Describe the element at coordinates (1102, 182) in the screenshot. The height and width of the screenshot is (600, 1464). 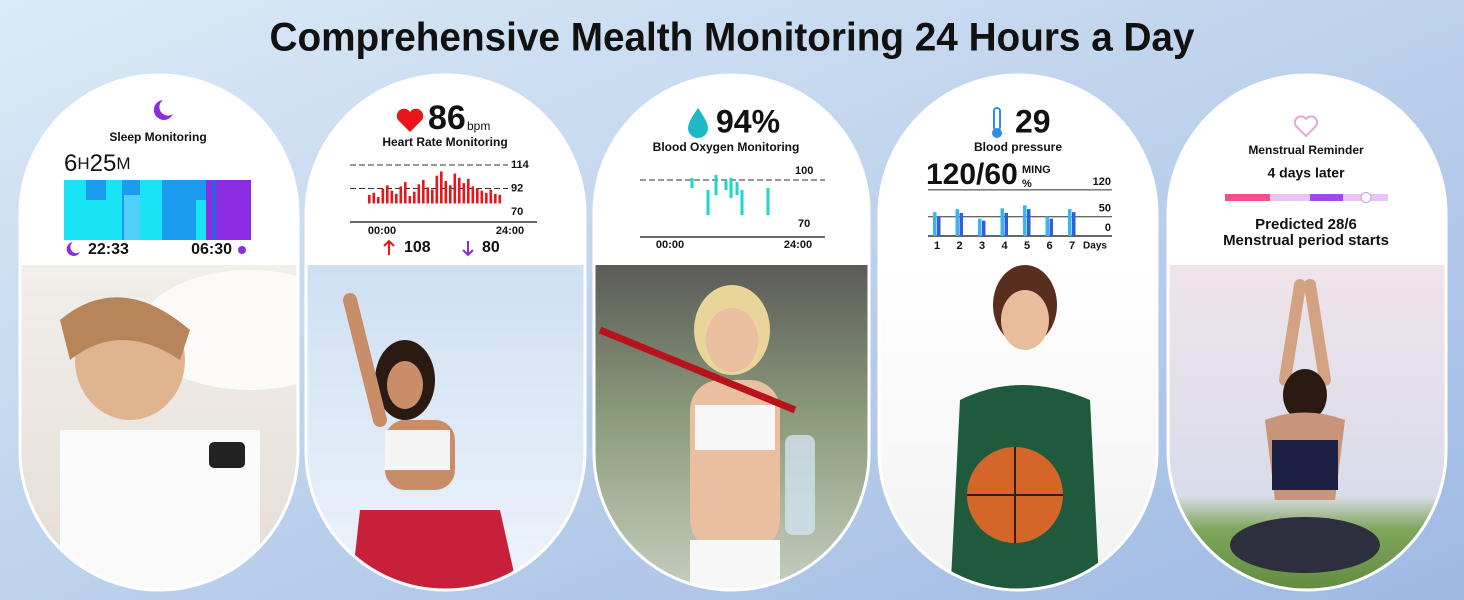
I see `y-tick-label: 120` at that location.